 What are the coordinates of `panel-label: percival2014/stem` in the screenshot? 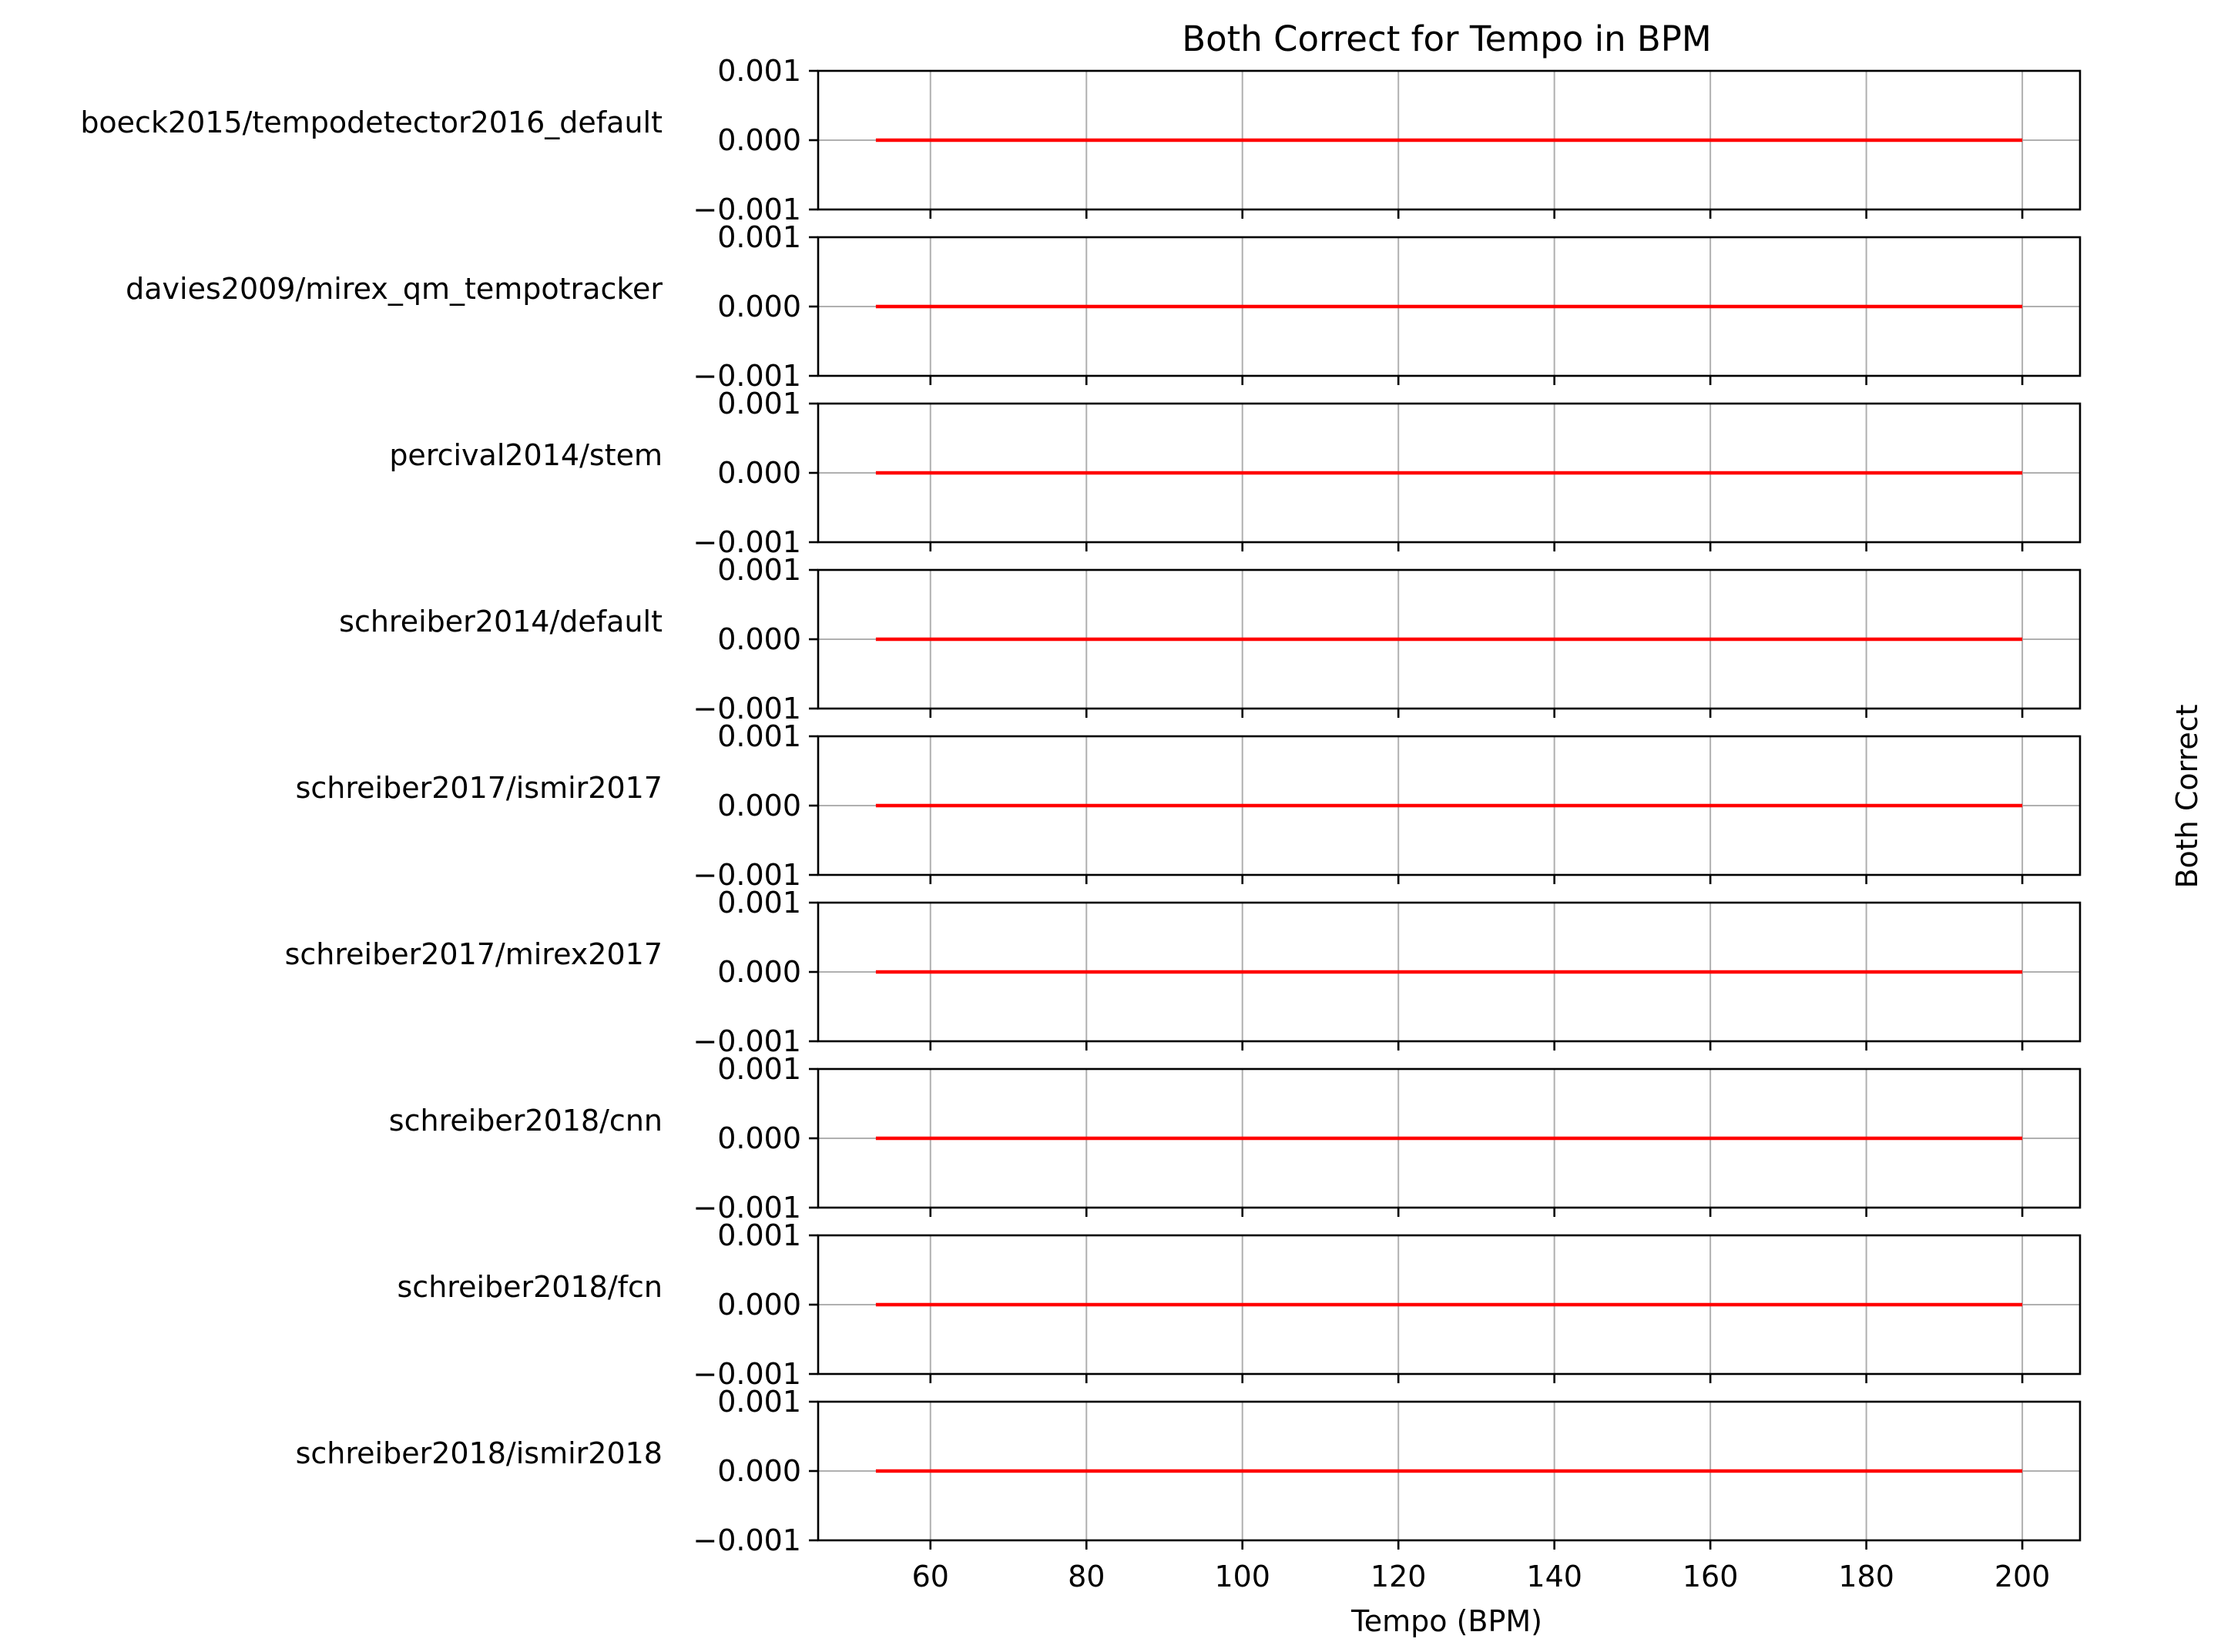 It's located at (526, 455).